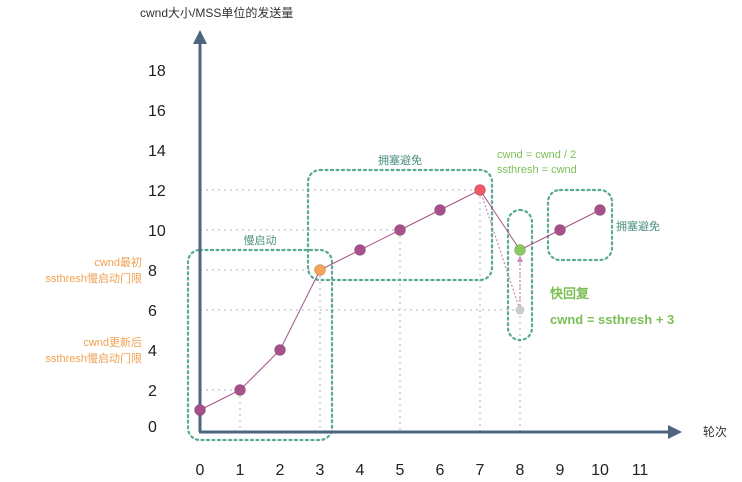 This screenshot has width=742, height=482. I want to click on y-tick-4: 4, so click(152, 351).